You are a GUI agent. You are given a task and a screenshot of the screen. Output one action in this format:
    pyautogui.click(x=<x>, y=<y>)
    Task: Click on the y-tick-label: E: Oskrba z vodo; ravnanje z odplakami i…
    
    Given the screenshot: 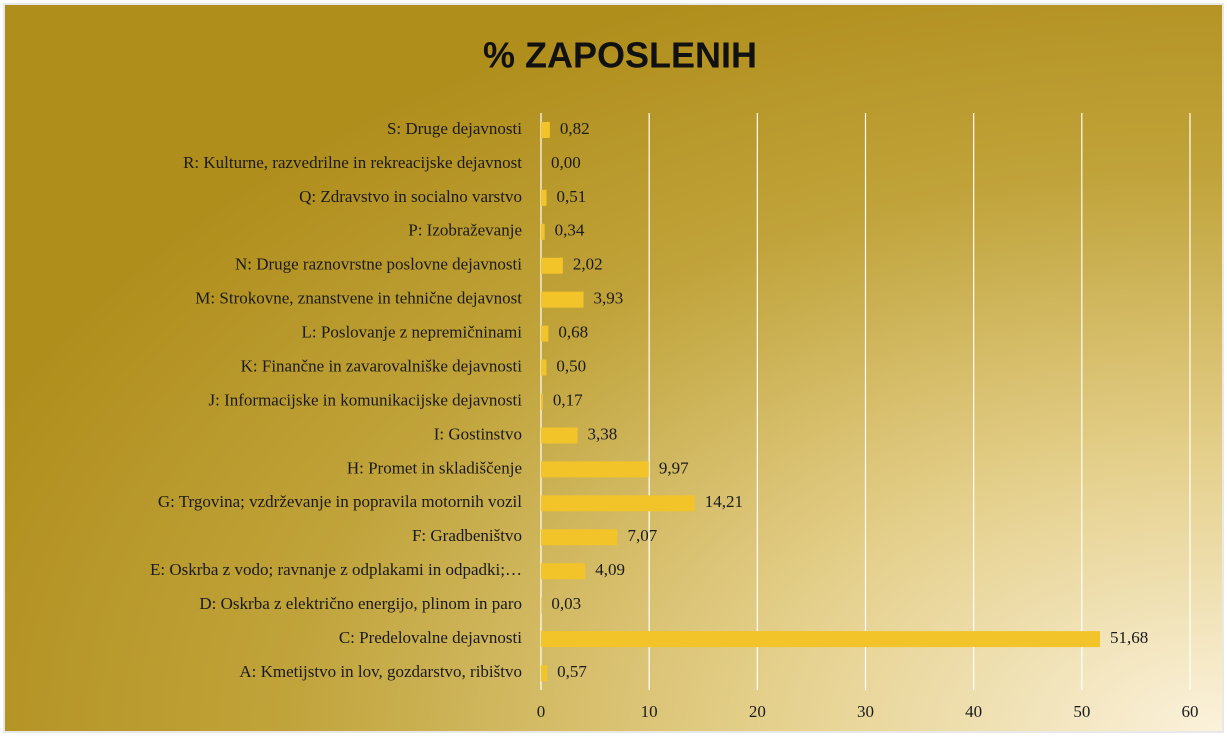 What is the action you would take?
    pyautogui.click(x=336, y=569)
    